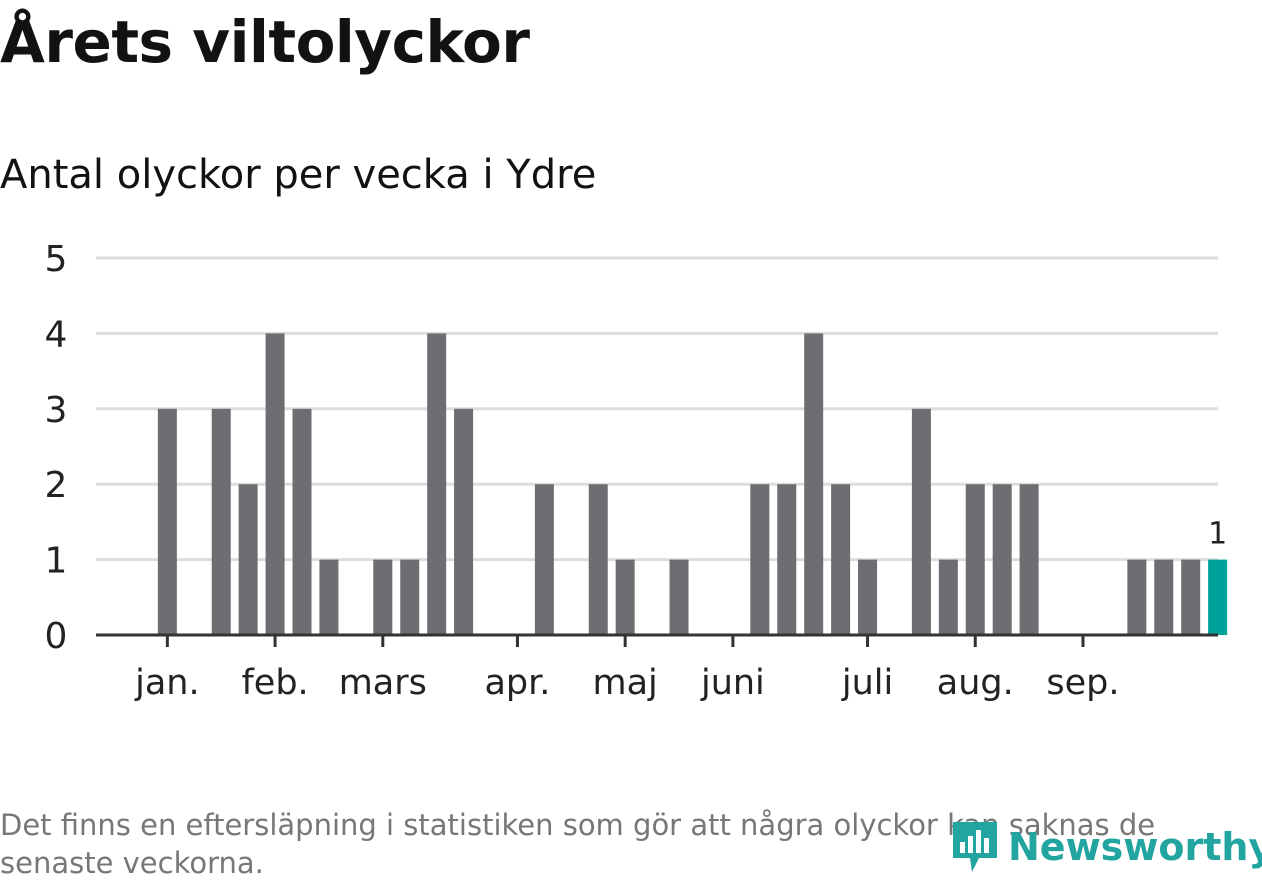 The height and width of the screenshot is (882, 1262). Describe the element at coordinates (274, 683) in the screenshot. I see `x-tick-label: feb.` at that location.